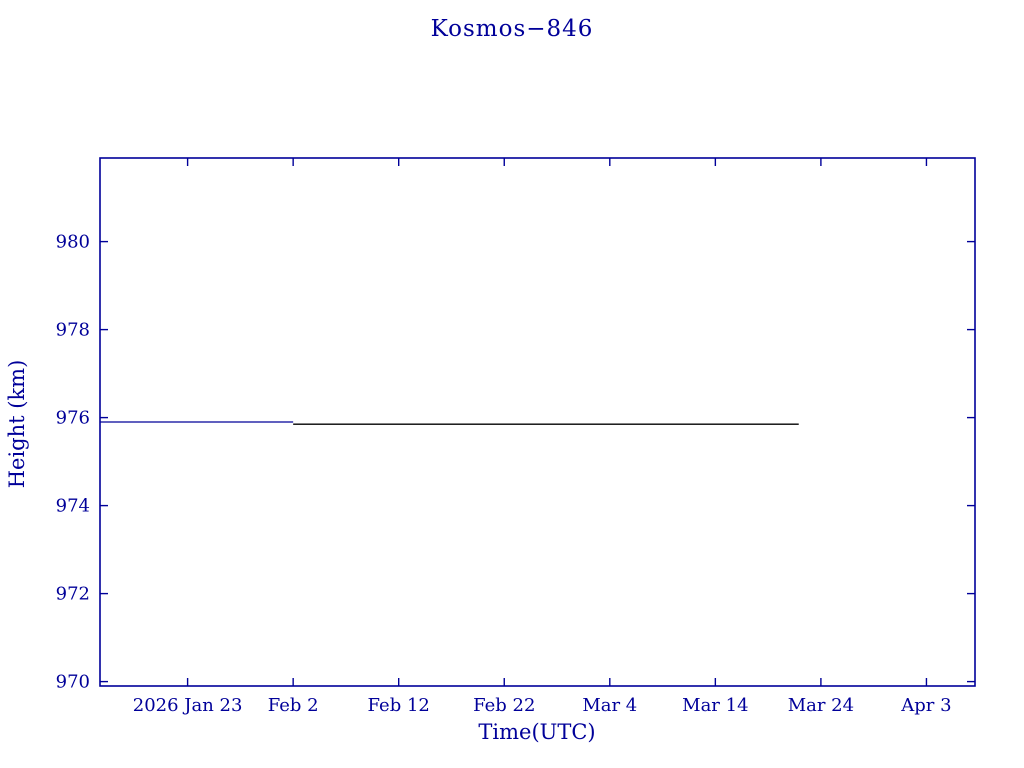 This screenshot has height=768, width=1024. What do you see at coordinates (73, 242) in the screenshot?
I see `y-tick-label: 980` at bounding box center [73, 242].